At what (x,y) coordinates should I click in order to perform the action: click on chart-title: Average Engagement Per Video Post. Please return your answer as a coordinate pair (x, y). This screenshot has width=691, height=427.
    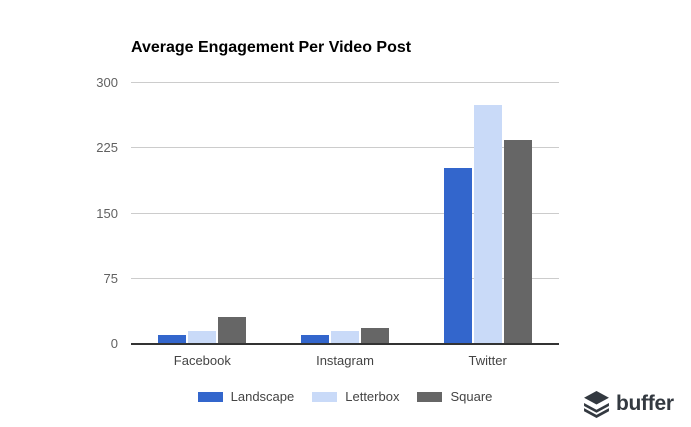
    Looking at the image, I should click on (271, 47).